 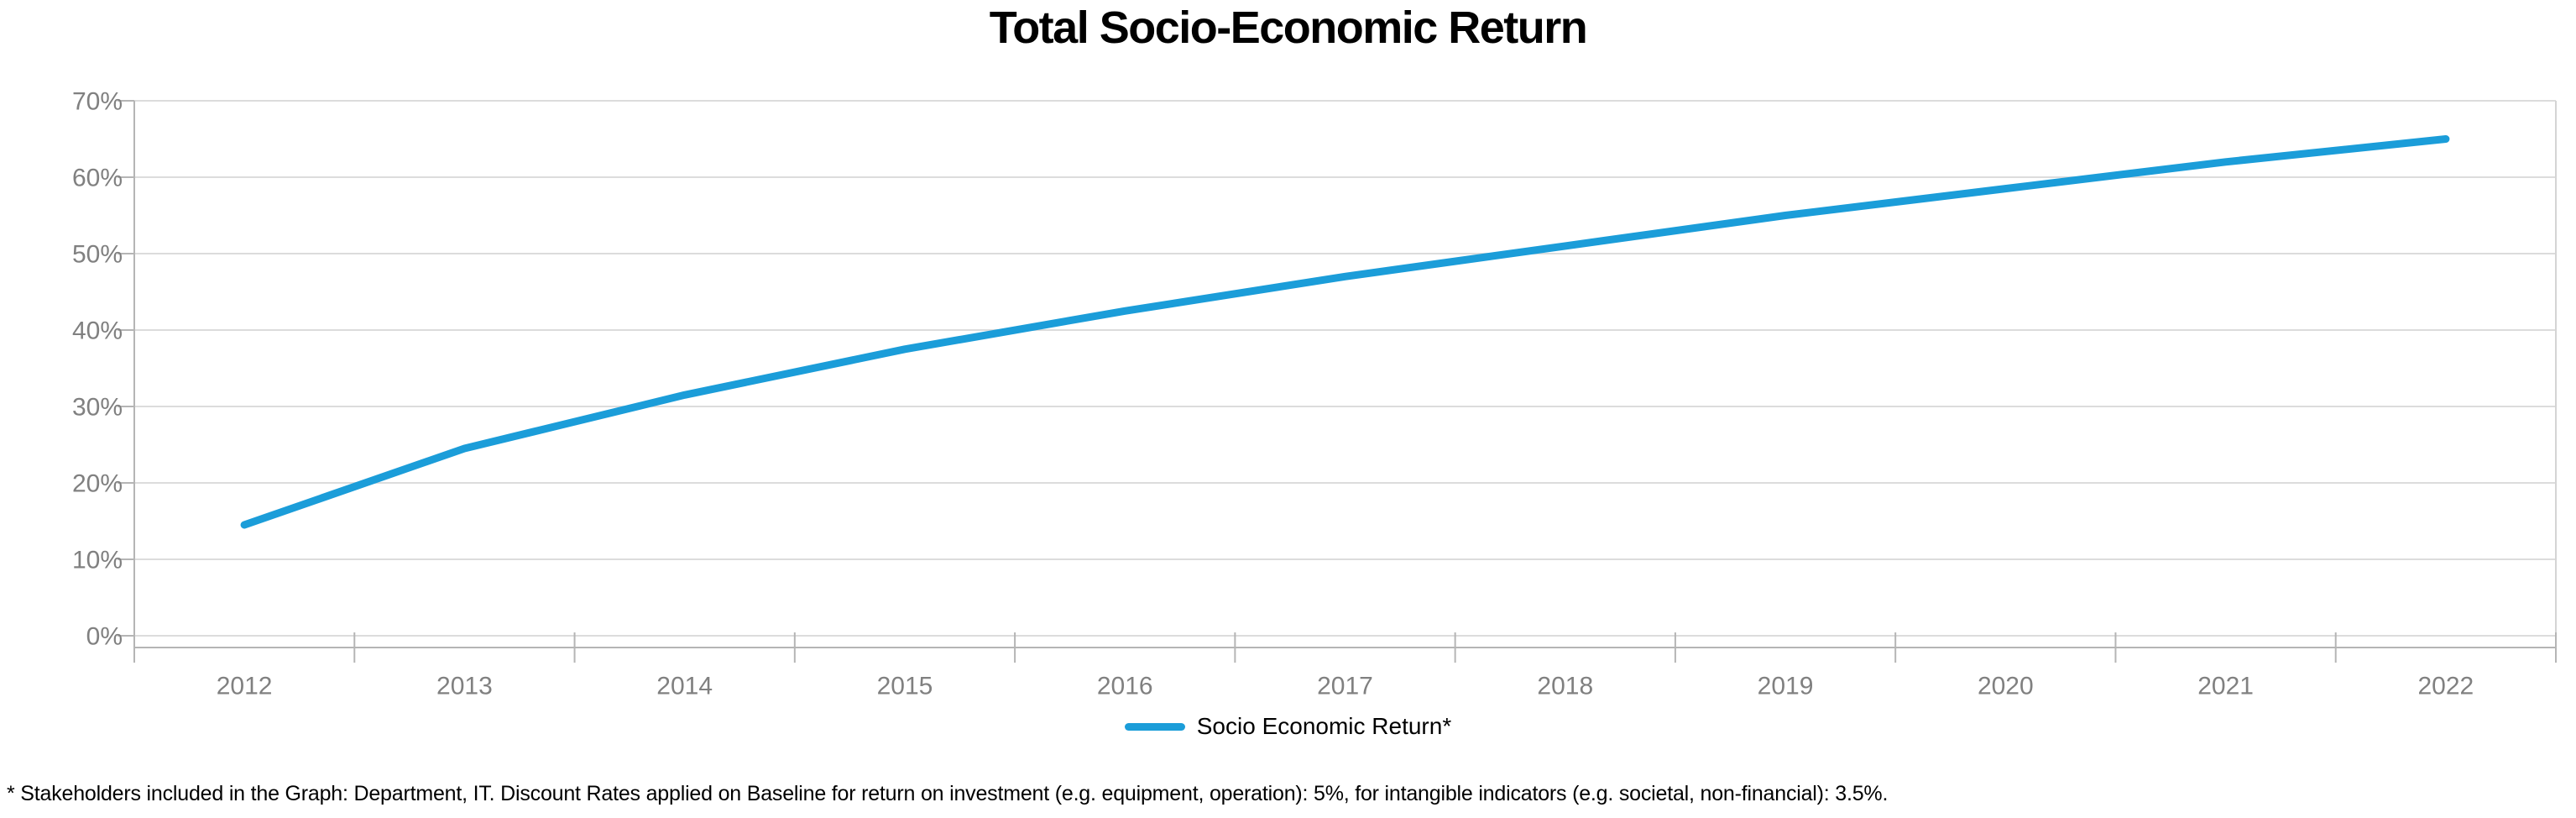 What do you see at coordinates (97, 331) in the screenshot?
I see `y-axis-label: 40%` at bounding box center [97, 331].